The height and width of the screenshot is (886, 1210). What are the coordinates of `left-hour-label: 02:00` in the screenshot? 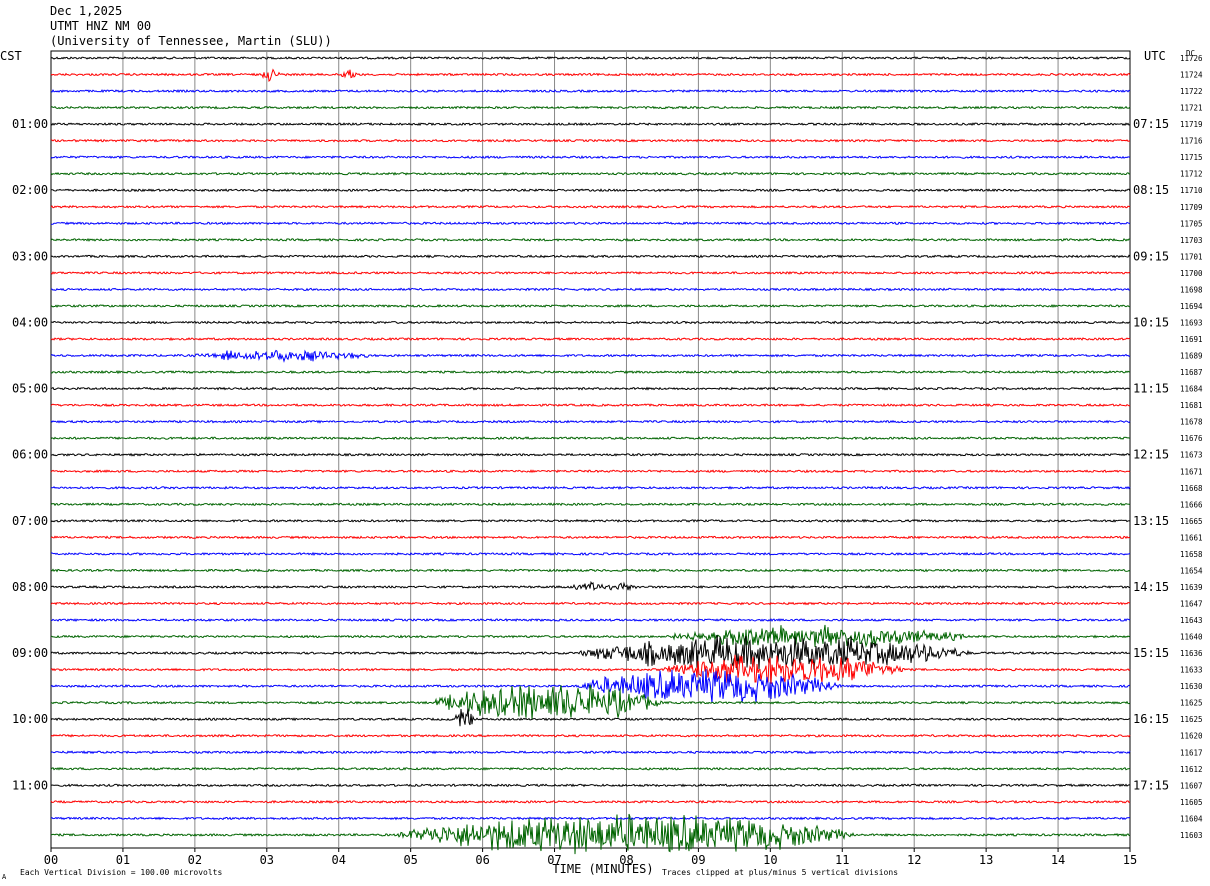 It's located at (30, 190).